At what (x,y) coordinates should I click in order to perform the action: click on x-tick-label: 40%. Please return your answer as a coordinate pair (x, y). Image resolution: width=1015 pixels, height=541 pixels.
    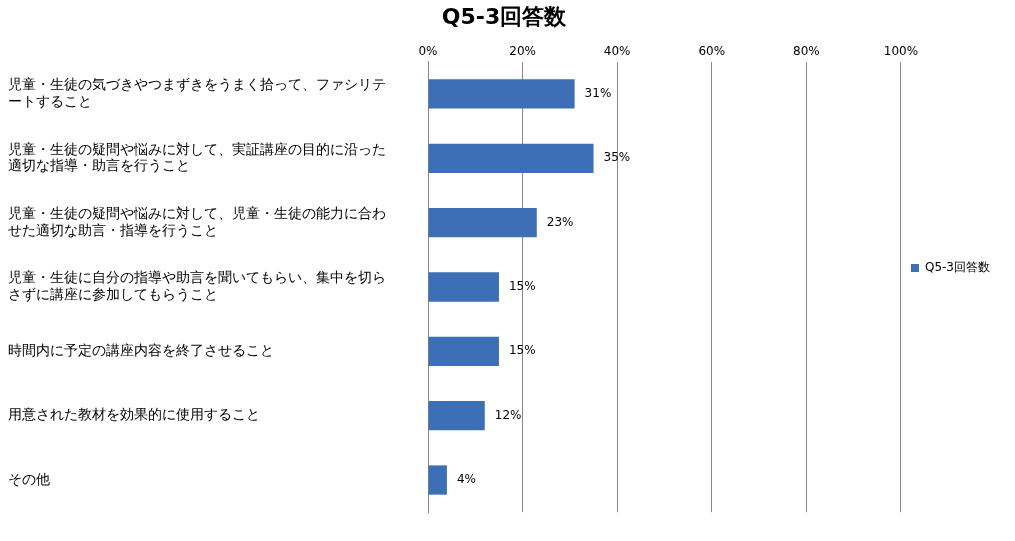
    Looking at the image, I should click on (617, 50).